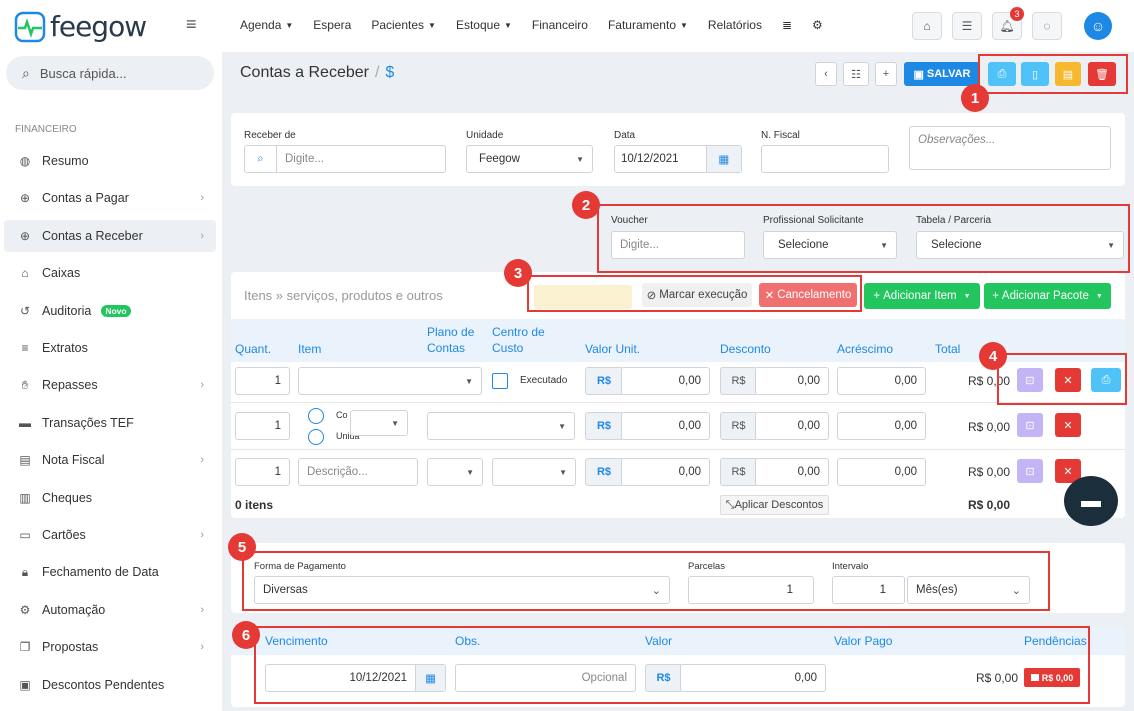 This screenshot has width=1134, height=711. I want to click on centro-select: ▼, so click(534, 472).